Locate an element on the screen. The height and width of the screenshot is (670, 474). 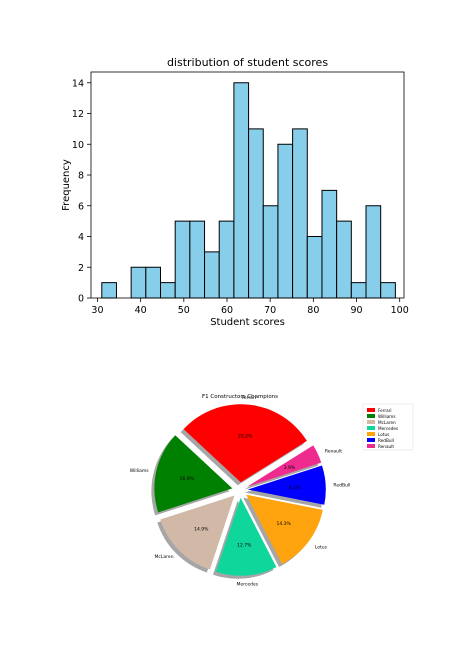
pie-percent-label: 8.1% is located at coordinates (295, 488).